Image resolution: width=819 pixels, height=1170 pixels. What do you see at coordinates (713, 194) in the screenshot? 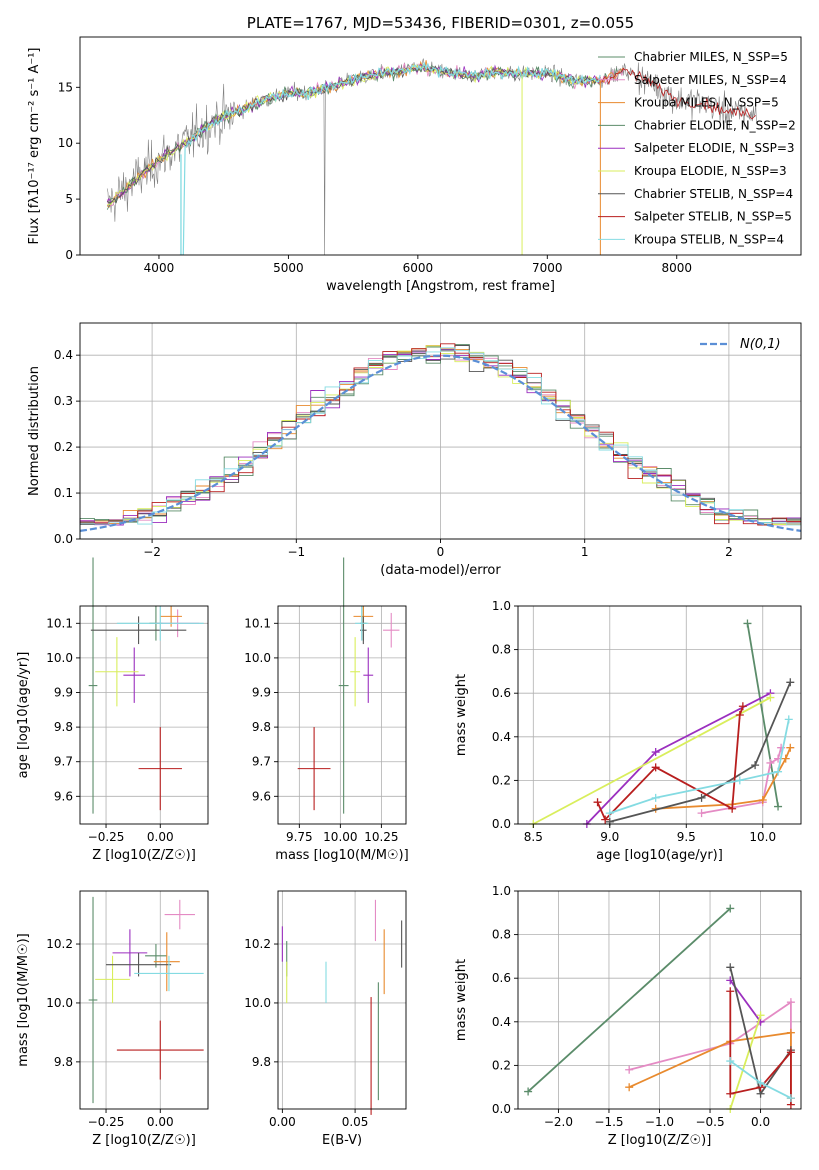
I see `legend-label-chab_stel: Chabrier STELIB, N_SSP=4` at bounding box center [713, 194].